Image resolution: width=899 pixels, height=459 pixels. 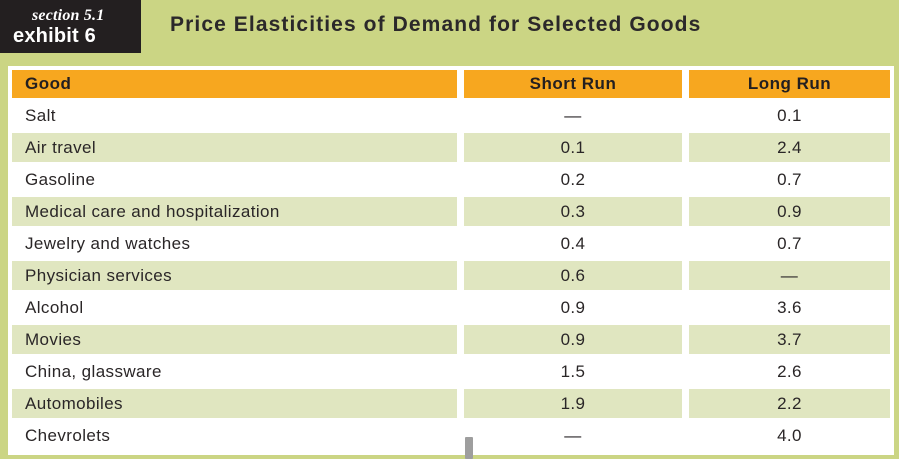 What do you see at coordinates (469, 448) in the screenshot?
I see `cursor-artifact` at bounding box center [469, 448].